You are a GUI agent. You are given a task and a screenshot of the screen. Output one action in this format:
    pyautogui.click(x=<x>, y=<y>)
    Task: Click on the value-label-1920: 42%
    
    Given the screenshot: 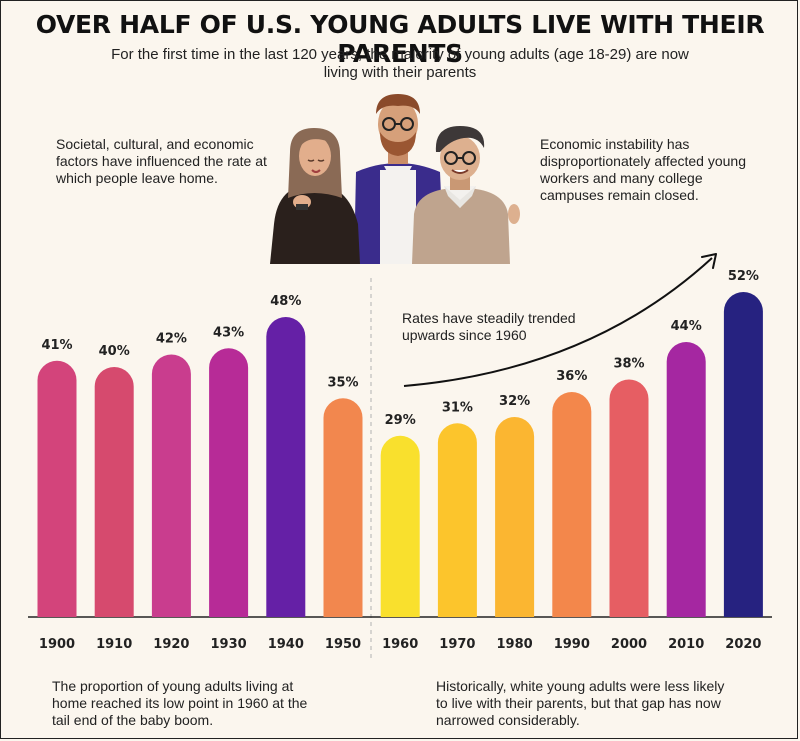 What is the action you would take?
    pyautogui.click(x=171, y=339)
    